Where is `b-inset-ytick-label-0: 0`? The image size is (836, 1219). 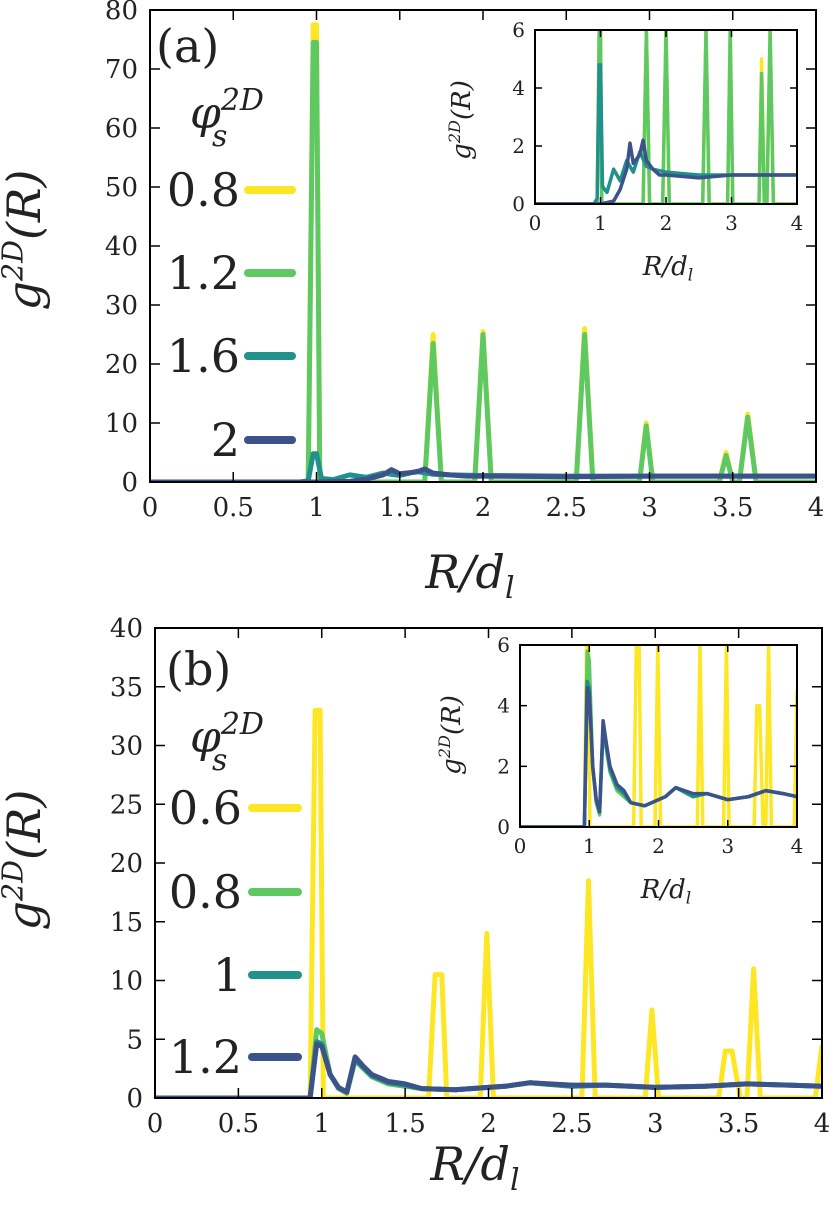 b-inset-ytick-label-0: 0 is located at coordinates (503, 827).